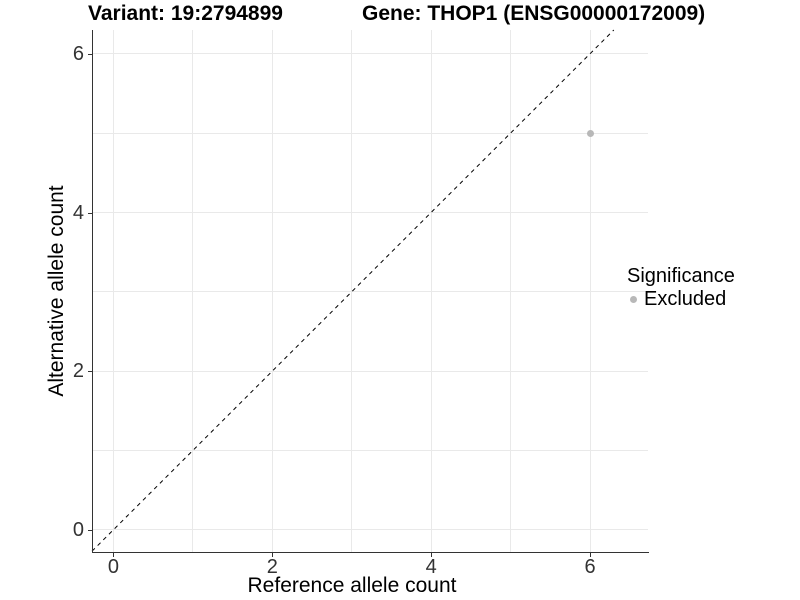 The image size is (800, 600). I want to click on data-point, so click(590, 134).